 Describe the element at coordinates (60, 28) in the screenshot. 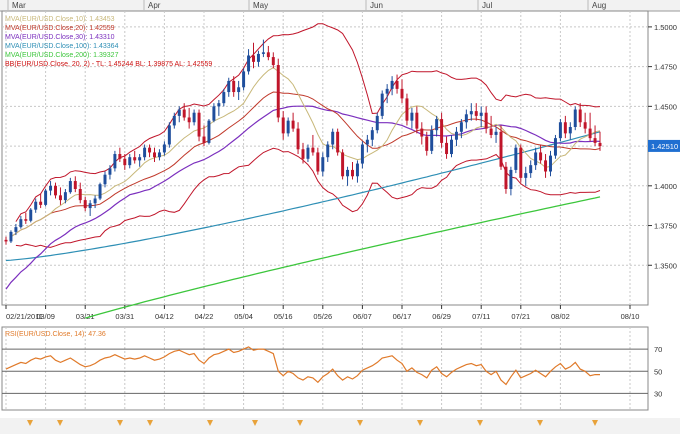

I see `indicator-legend-item: MVA(EUR/USD.Close,20): 1.42559` at that location.